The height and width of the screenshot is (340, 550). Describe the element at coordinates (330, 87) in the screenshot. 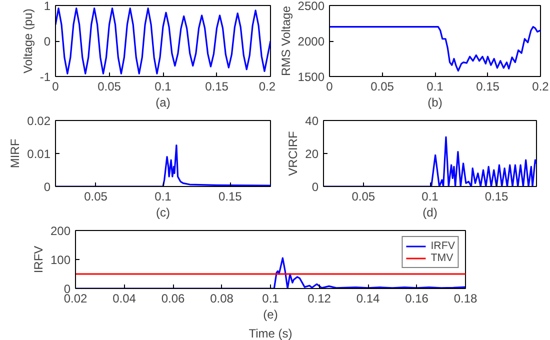

I see `x-tick-label: 0` at that location.